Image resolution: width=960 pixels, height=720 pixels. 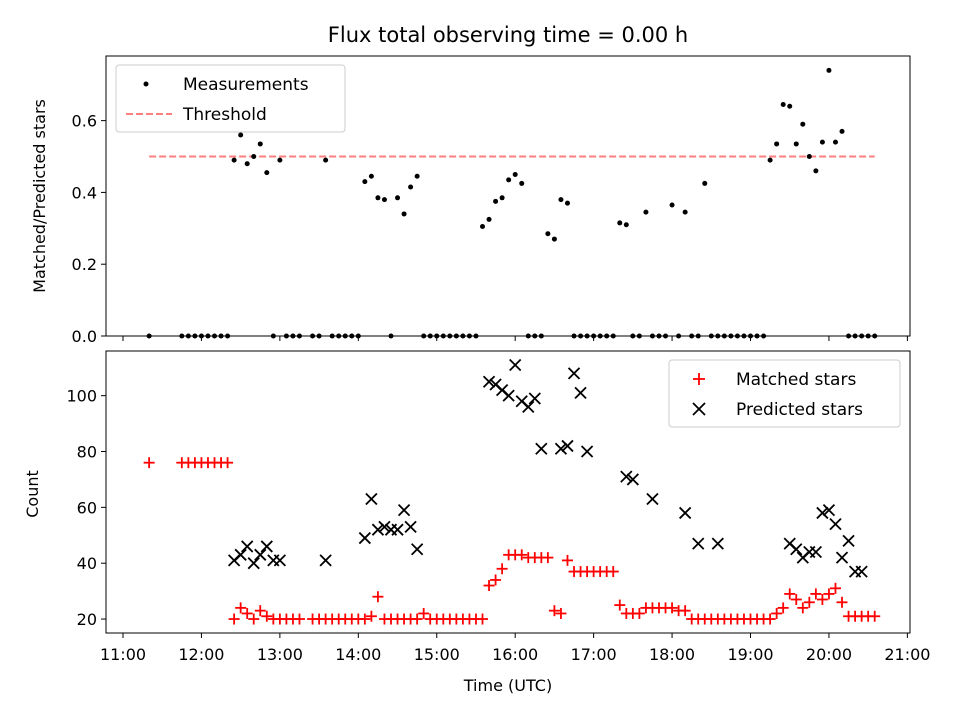 I want to click on x-tick-label: 20:00, so click(x=829, y=654).